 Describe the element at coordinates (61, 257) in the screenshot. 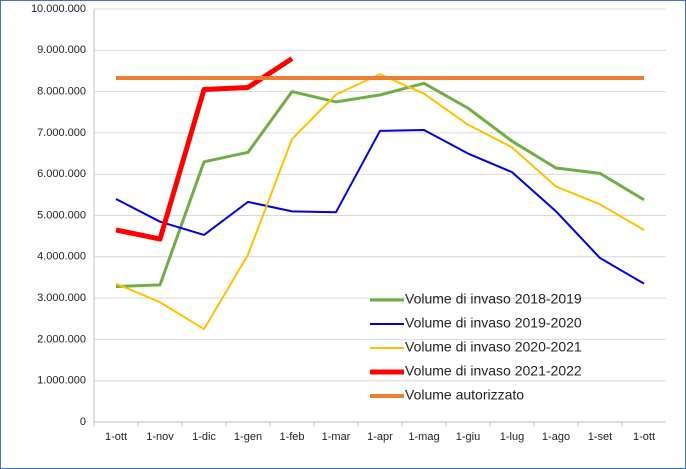

I see `y-tick-label: 4.000.000` at that location.